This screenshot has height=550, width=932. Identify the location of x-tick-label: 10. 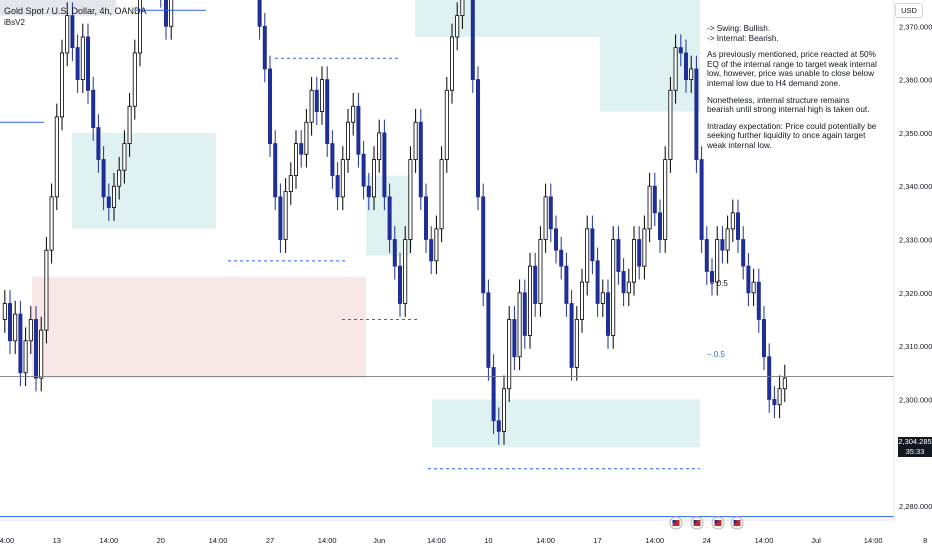
(488, 540).